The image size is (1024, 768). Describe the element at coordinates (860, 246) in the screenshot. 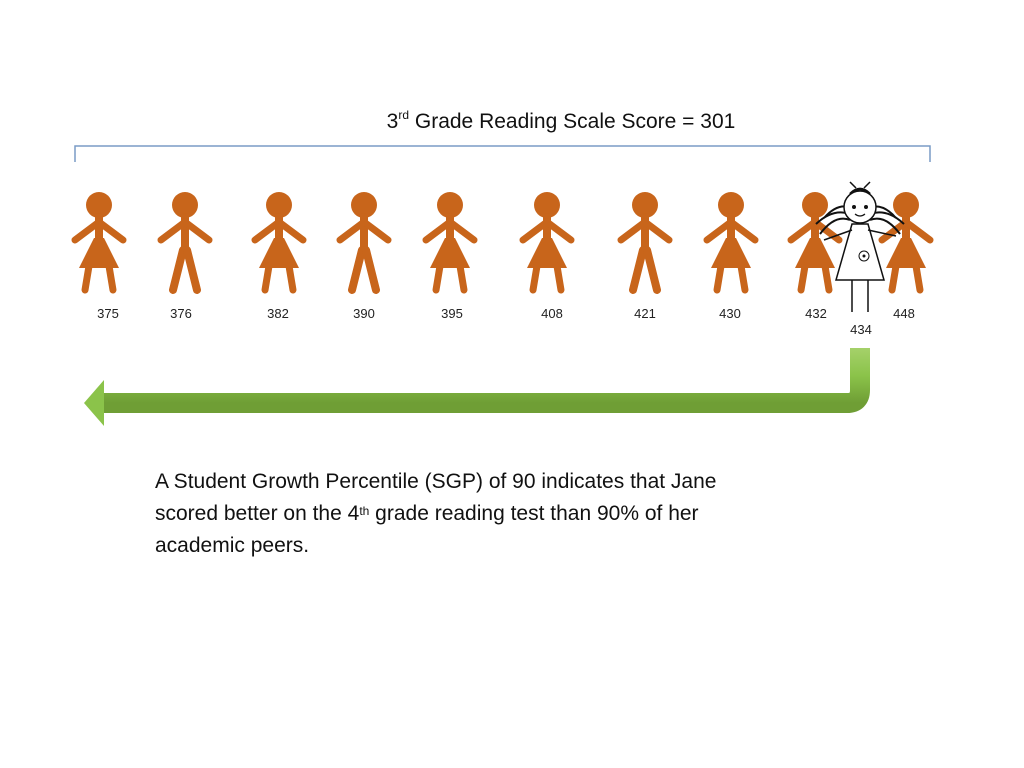

I see `jane-figure` at that location.